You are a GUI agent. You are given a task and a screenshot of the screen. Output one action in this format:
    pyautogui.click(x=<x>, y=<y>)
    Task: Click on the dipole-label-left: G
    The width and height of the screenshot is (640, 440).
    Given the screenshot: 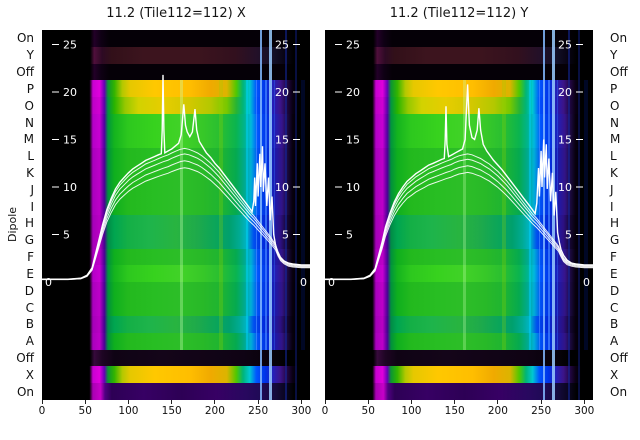 What is the action you would take?
    pyautogui.click(x=29, y=240)
    